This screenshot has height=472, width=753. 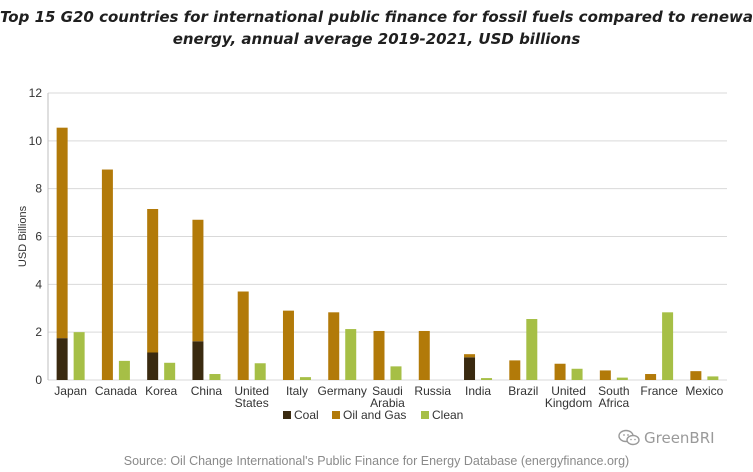 What do you see at coordinates (613, 403) in the screenshot?
I see `x-tick-label: Africa` at bounding box center [613, 403].